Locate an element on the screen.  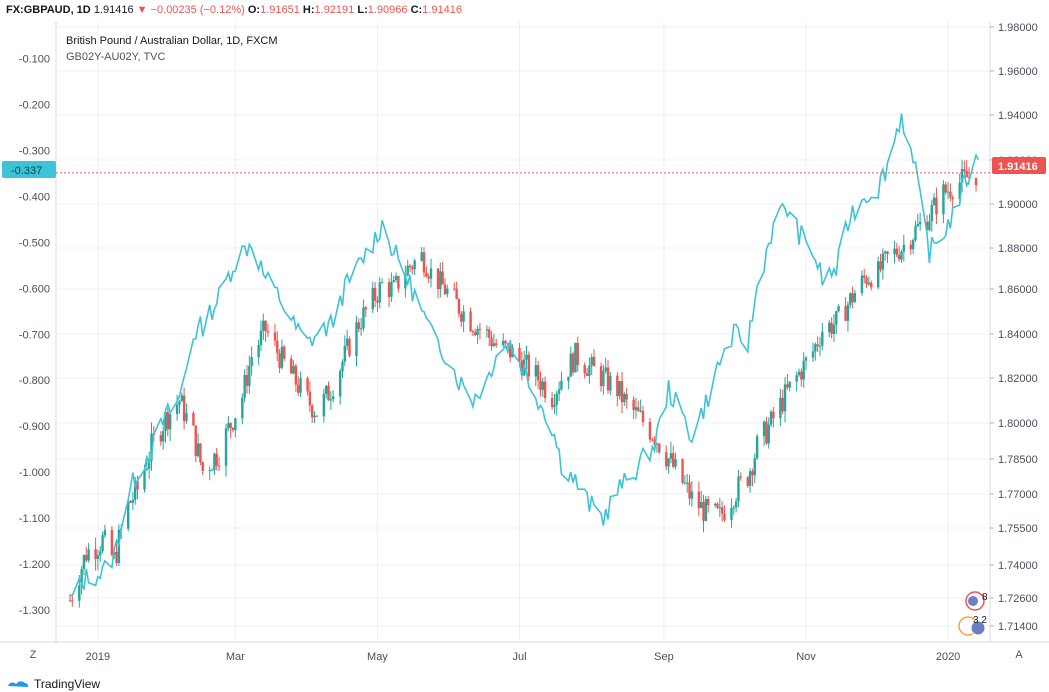
right-tick-label: 1.96000 is located at coordinates (1018, 72).